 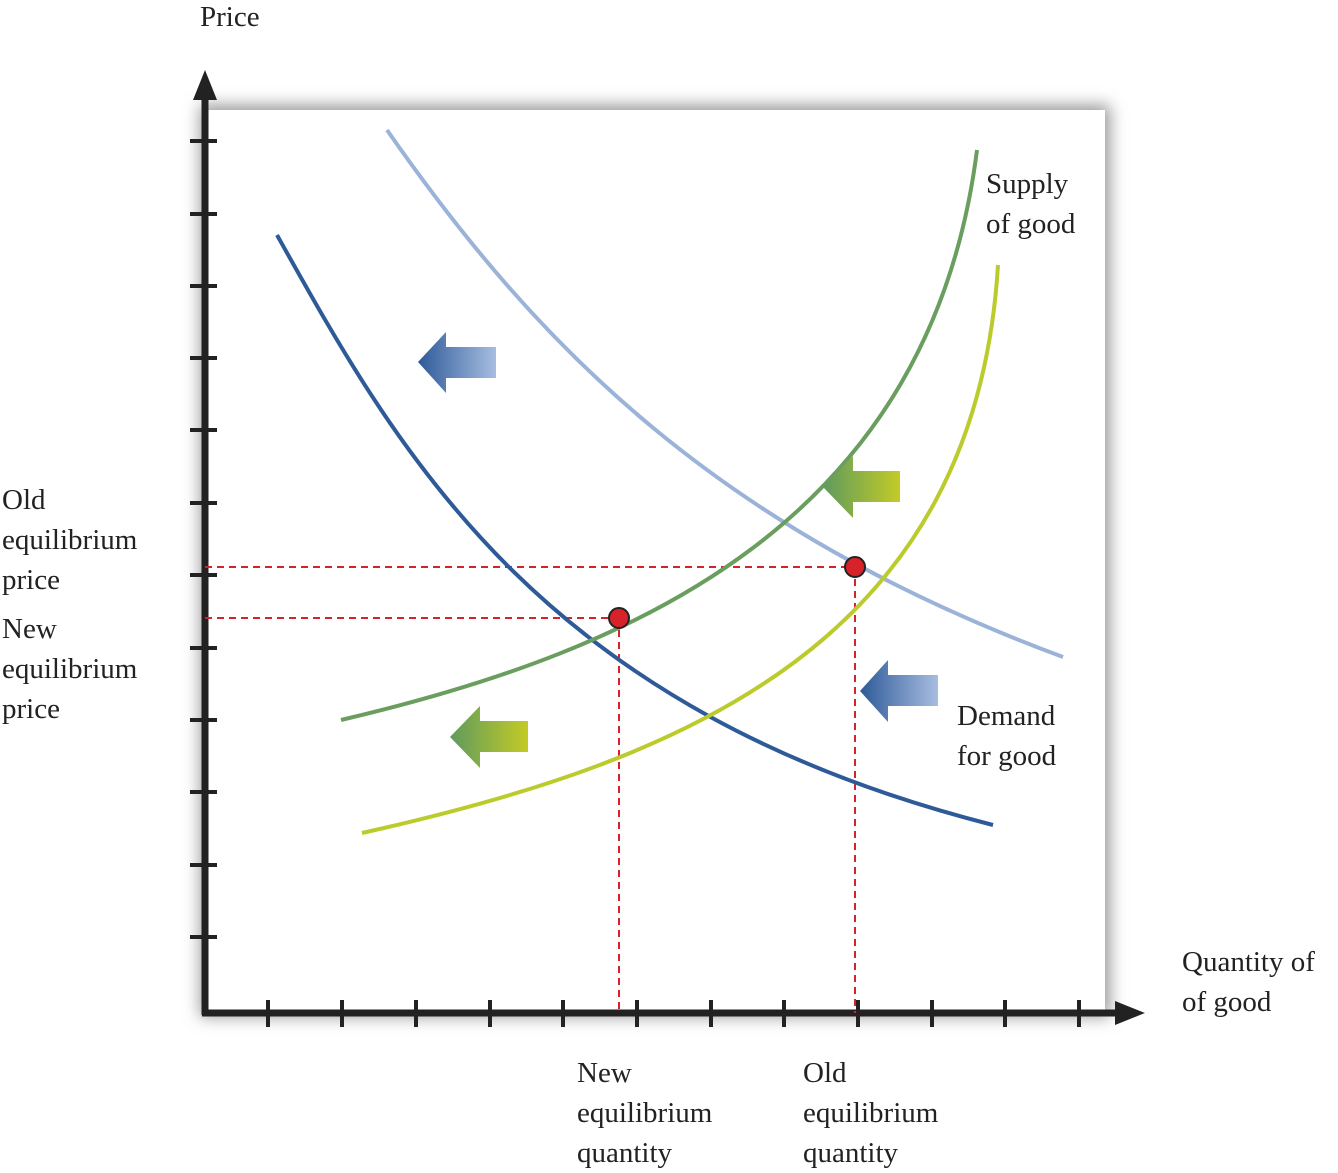 I want to click on label-line: Supply, so click(x=1027, y=184).